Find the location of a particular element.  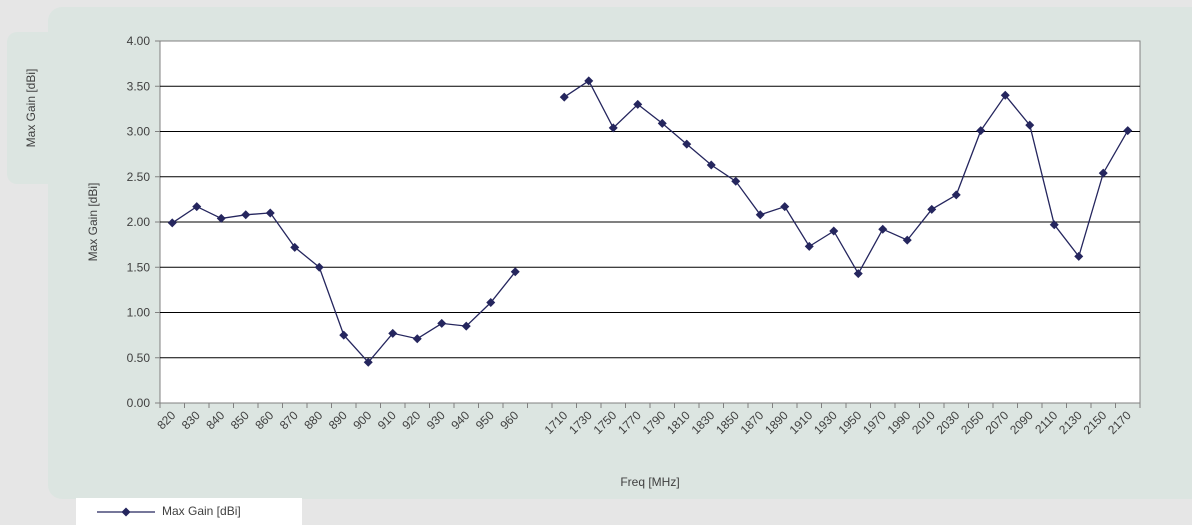

x-tick-label: 900 is located at coordinates (362, 420).